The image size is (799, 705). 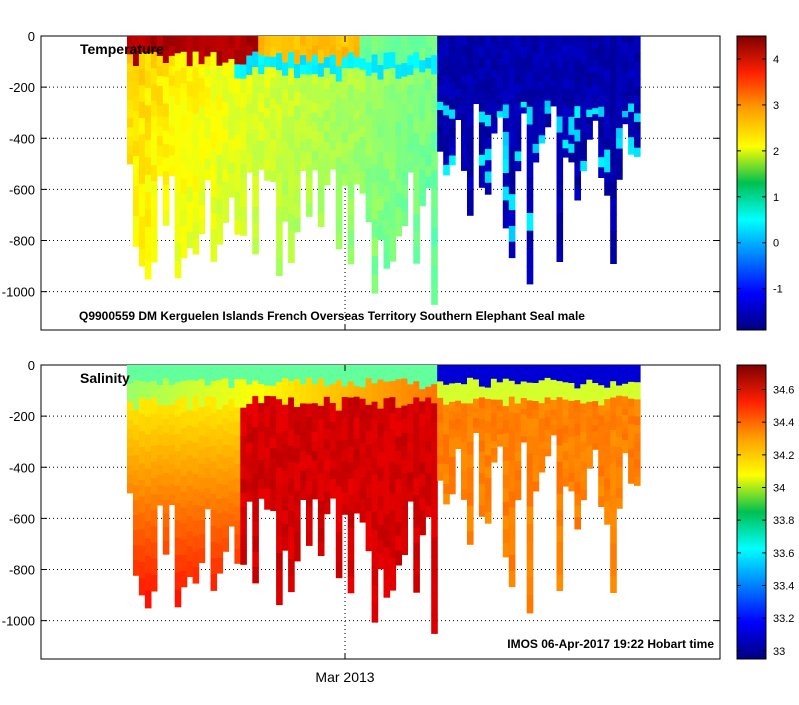 I want to click on colorbar-tick-label: 33.4, so click(x=783, y=587).